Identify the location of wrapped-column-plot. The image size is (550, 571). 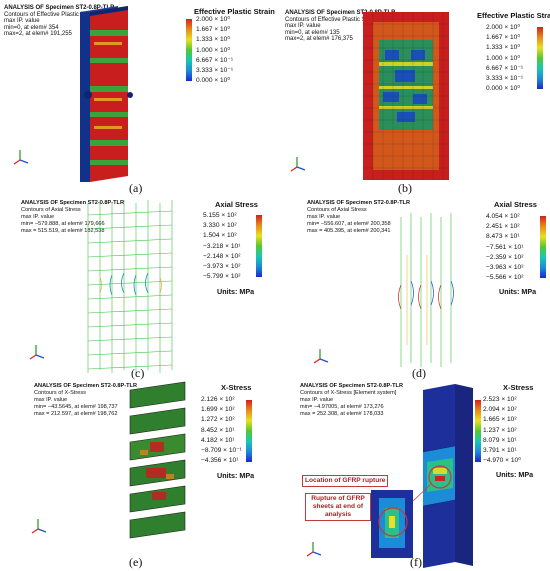
(422, 476).